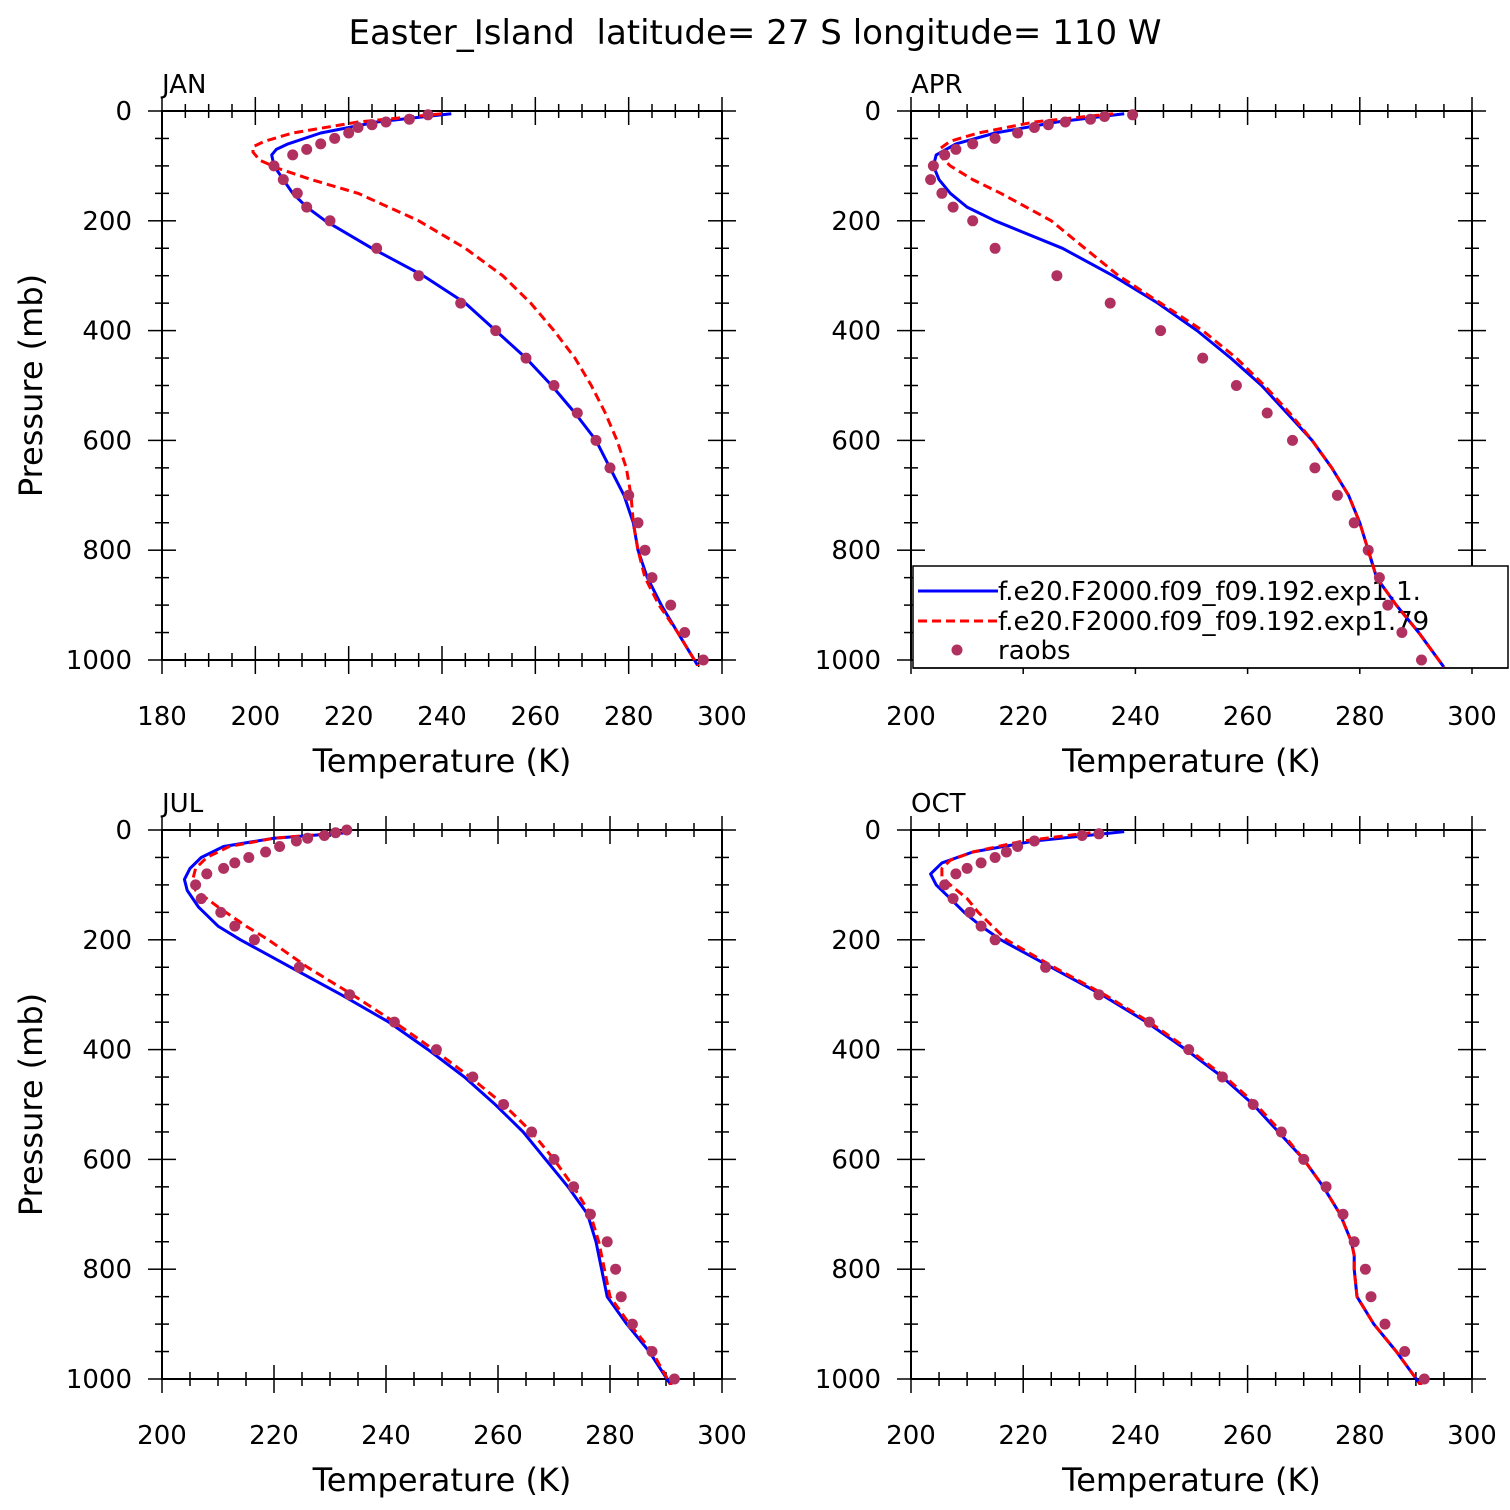 Image resolution: width=1510 pixels, height=1510 pixels. What do you see at coordinates (1034, 651) in the screenshot?
I see `legend-label: raobs` at bounding box center [1034, 651].